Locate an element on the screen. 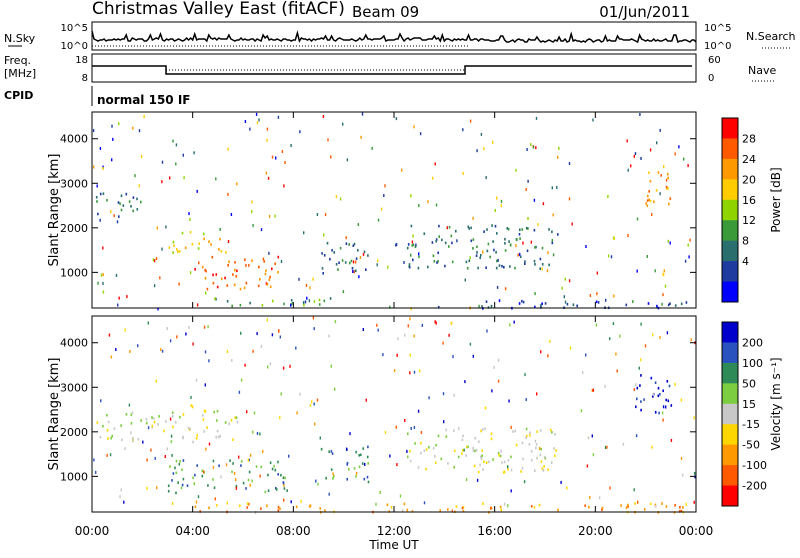  velocity-colorbar-label: Velocity [m s⁻¹] is located at coordinates (776, 403).